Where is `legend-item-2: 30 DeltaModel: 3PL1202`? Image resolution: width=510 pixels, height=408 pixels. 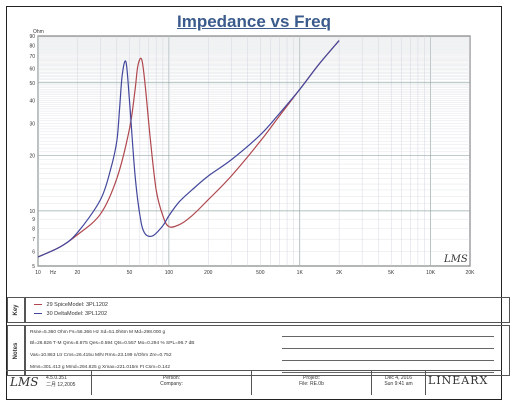 legend-item-2: 30 DeltaModel: 3PL1202 is located at coordinates (70, 314).